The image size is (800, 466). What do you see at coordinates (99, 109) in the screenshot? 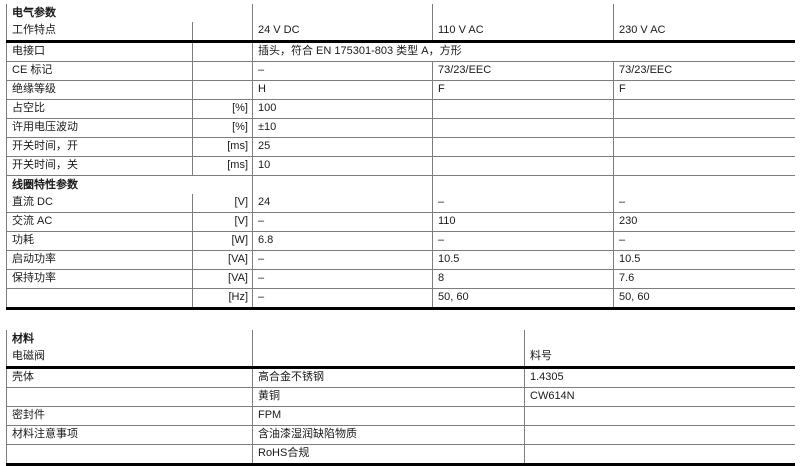
I see `row-label-duty-cycle: 占空比` at bounding box center [99, 109].